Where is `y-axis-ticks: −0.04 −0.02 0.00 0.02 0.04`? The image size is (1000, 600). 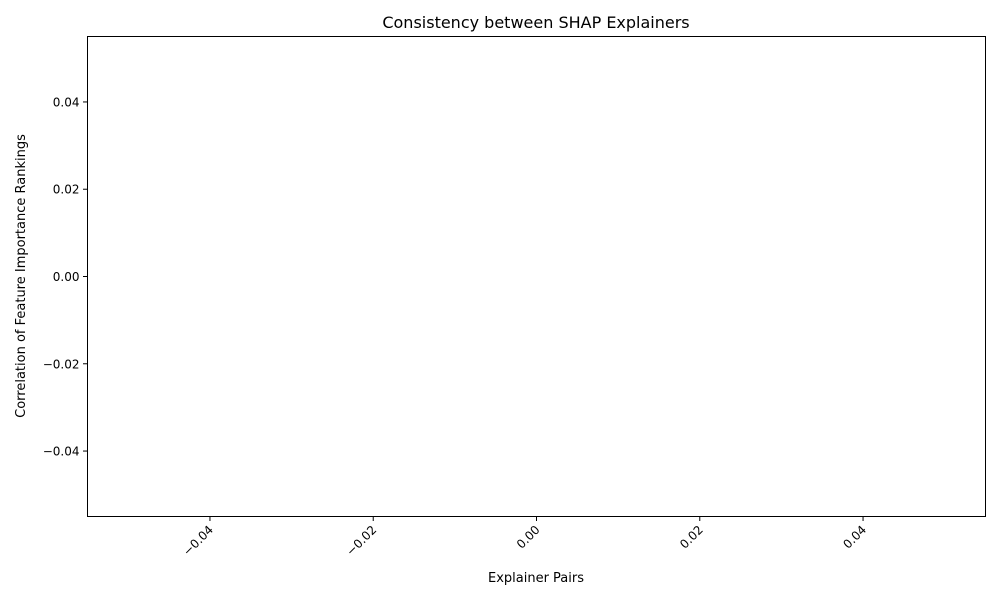 y-axis-ticks: −0.04 −0.02 0.00 0.02 0.04 is located at coordinates (65, 277).